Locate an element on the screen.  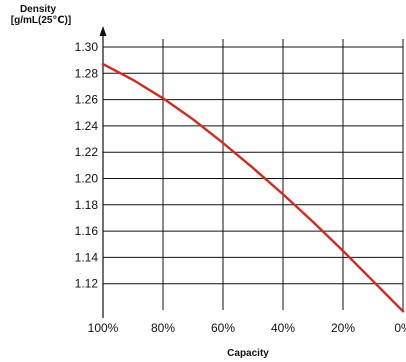
x-tick-label: 0% is located at coordinates (400, 328).